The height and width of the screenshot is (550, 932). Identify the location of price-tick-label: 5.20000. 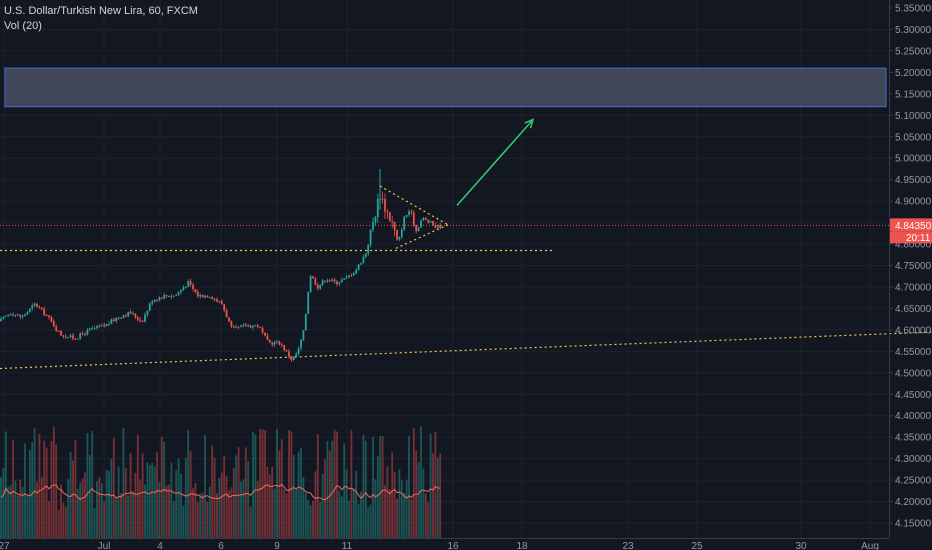
(913, 73).